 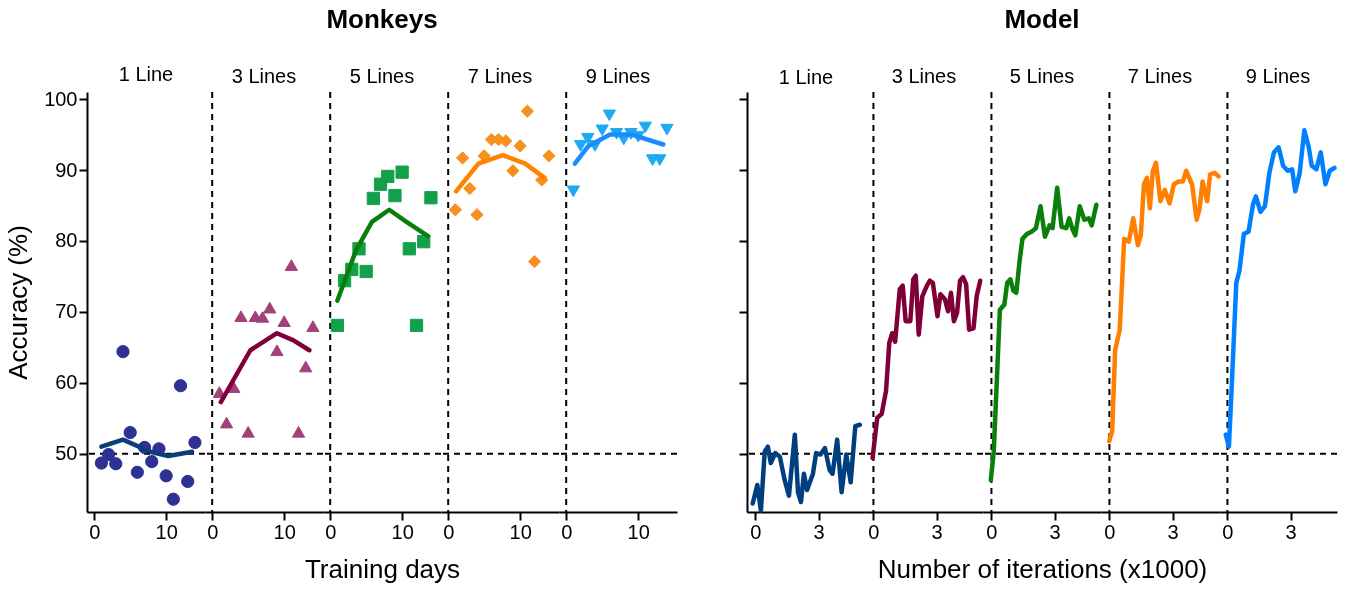 I want to click on x-axis-title: Number of iterations (x1000), so click(x=1042, y=568).